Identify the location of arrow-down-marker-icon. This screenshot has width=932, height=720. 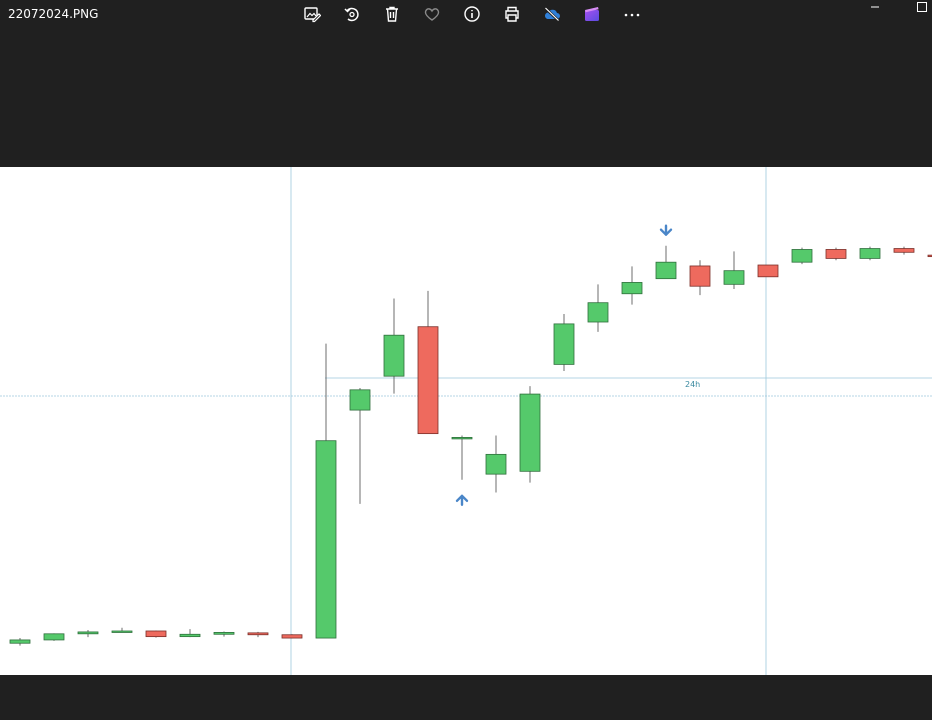
(666, 230).